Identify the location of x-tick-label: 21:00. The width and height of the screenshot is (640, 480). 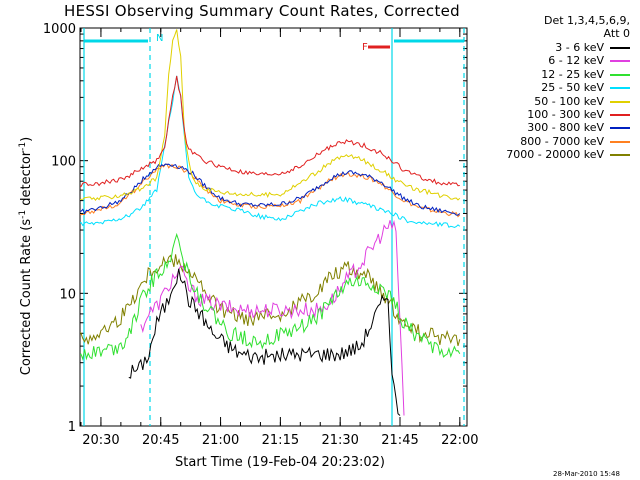
(220, 440).